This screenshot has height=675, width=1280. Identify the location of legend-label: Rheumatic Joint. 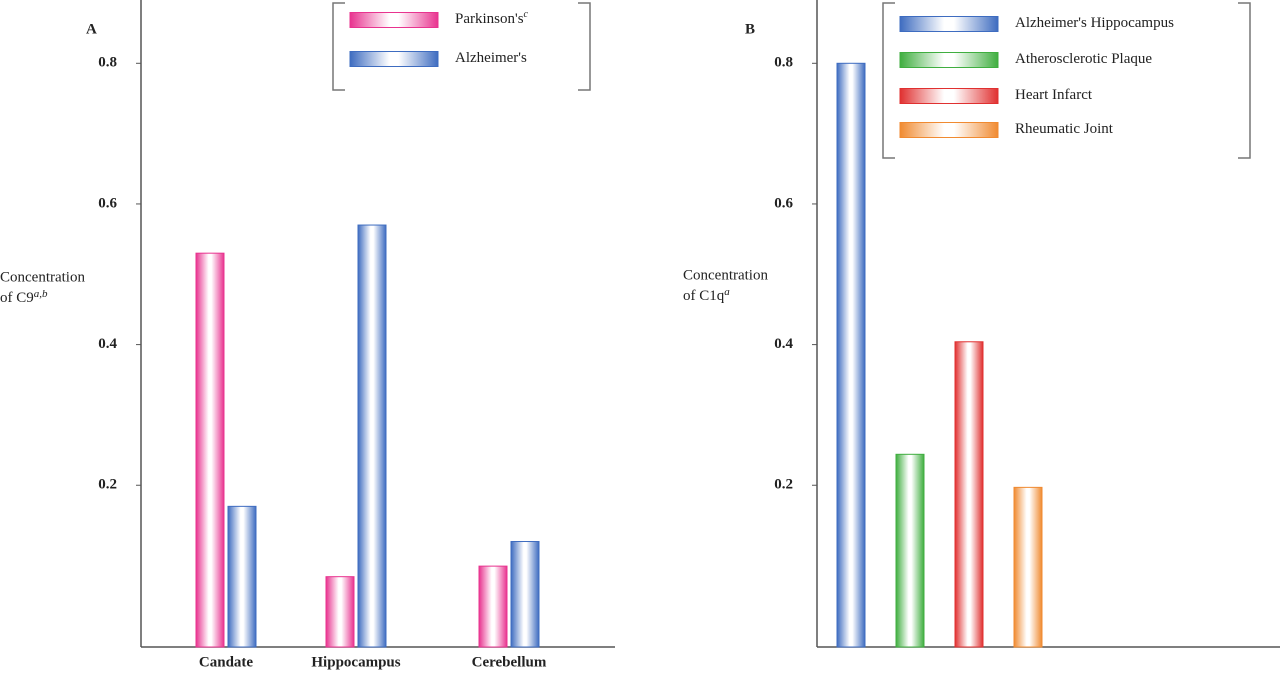
(1064, 129).